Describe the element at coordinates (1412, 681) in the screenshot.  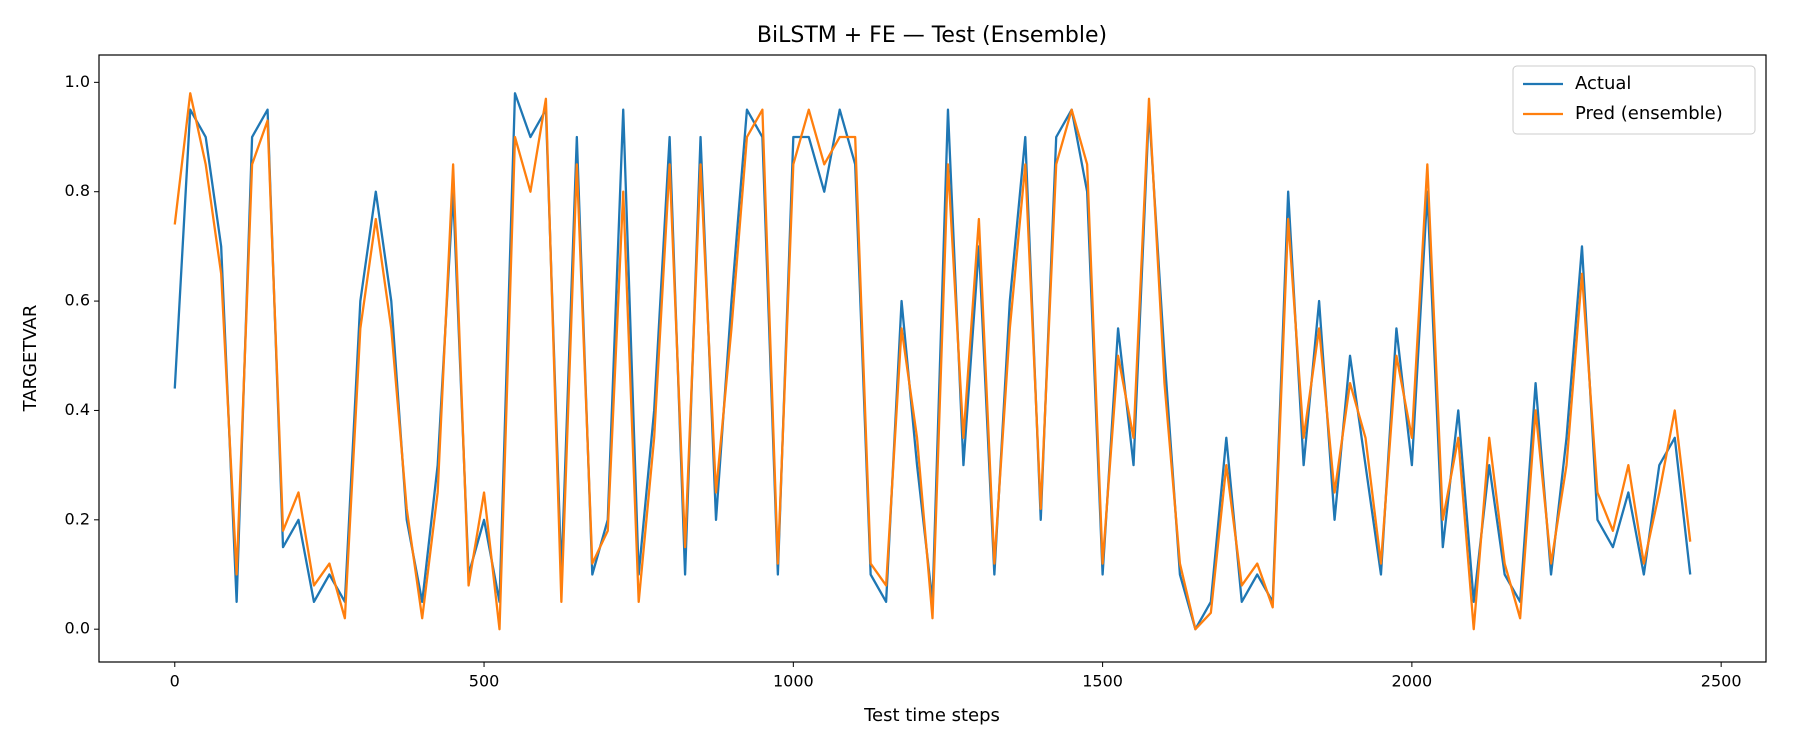
I see `x-tick-label: 2000` at that location.